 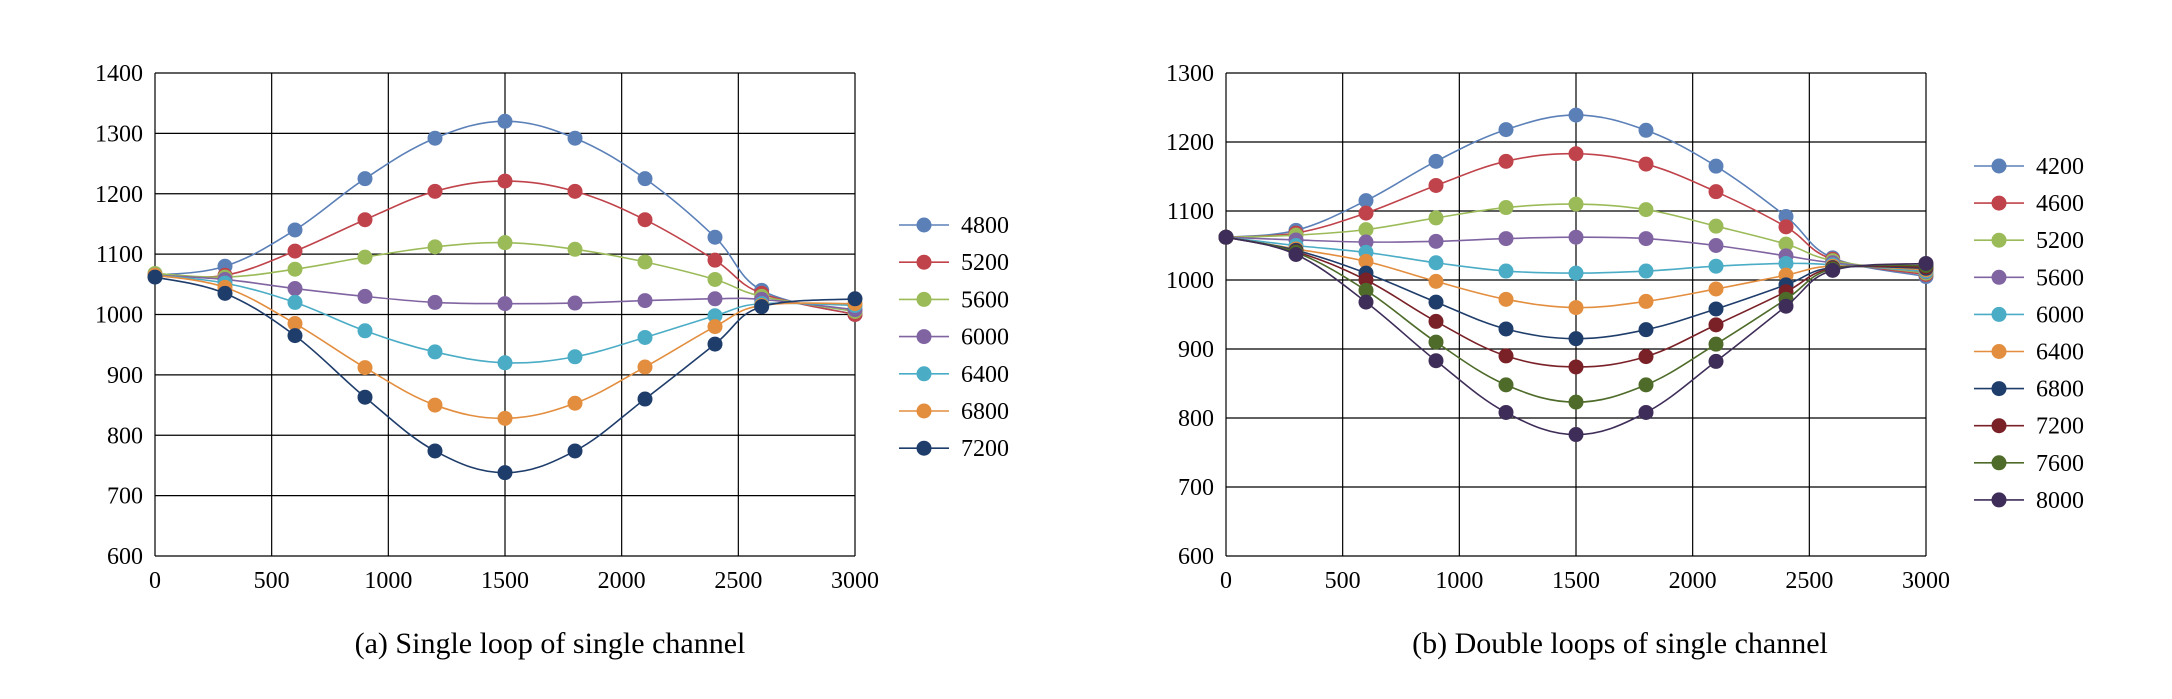 I want to click on legend-label: 5600, so click(x=2060, y=278).